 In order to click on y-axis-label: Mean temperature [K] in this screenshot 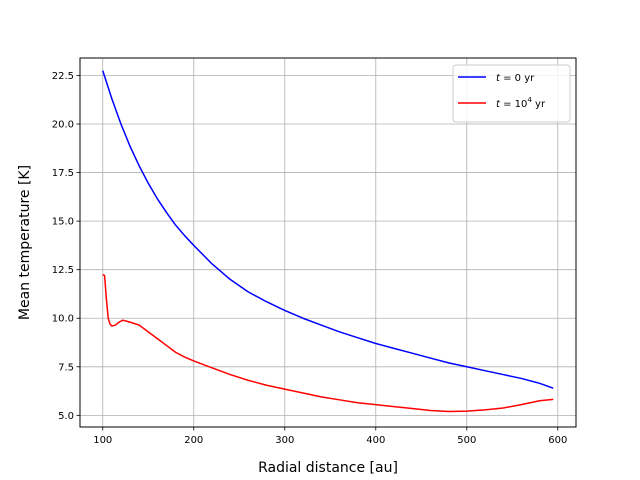, I will do `click(25, 242)`.